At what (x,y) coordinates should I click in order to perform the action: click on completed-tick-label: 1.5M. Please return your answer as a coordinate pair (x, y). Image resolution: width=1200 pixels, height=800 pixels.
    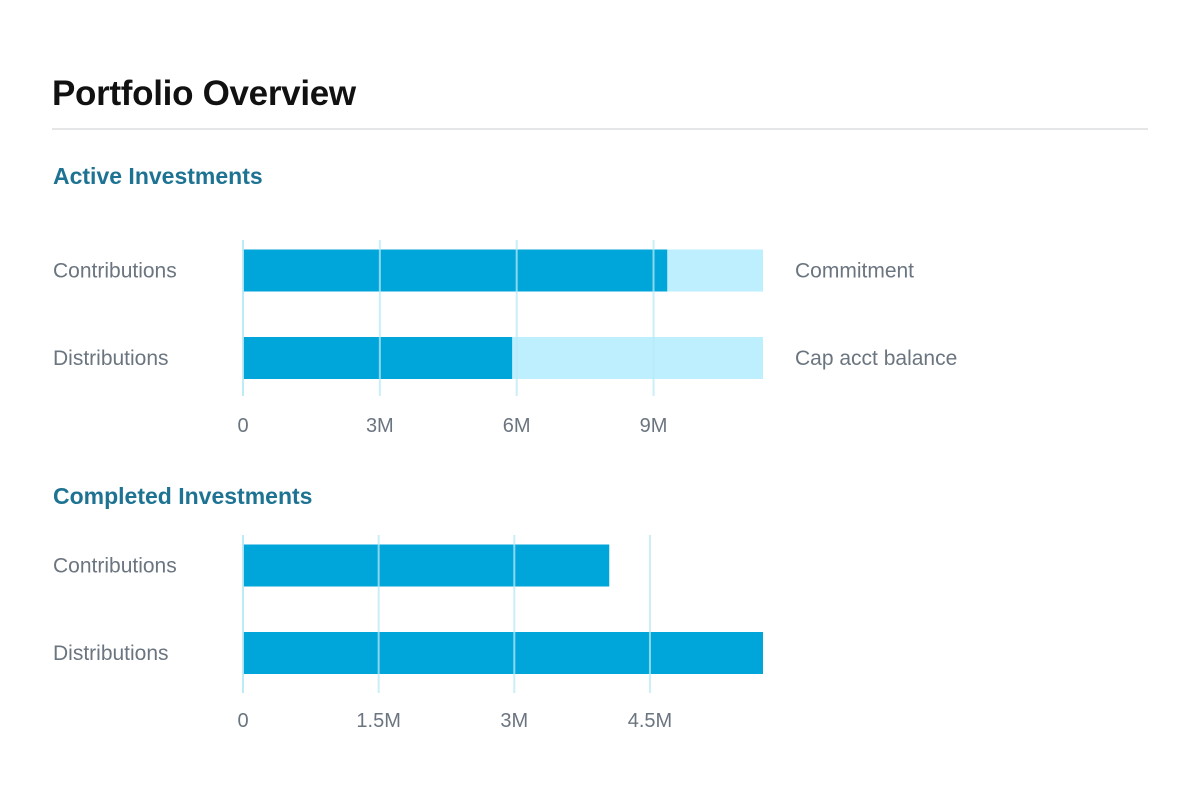
    Looking at the image, I should click on (378, 721).